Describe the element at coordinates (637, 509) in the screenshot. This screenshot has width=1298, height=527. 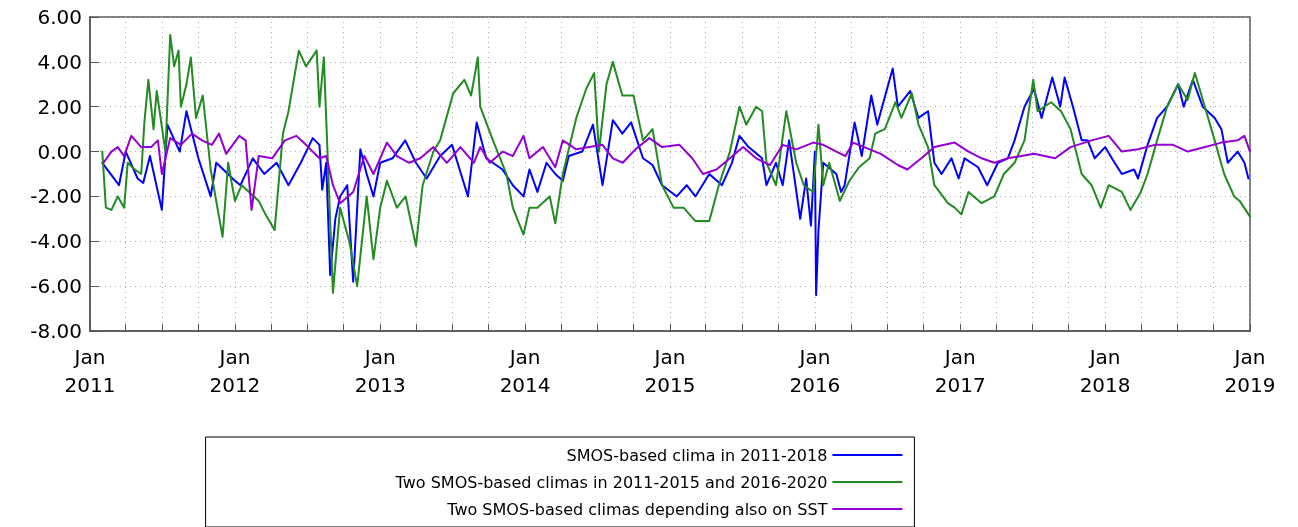
I see `legend-label: Two SMOS-based climas depending also on SST` at that location.